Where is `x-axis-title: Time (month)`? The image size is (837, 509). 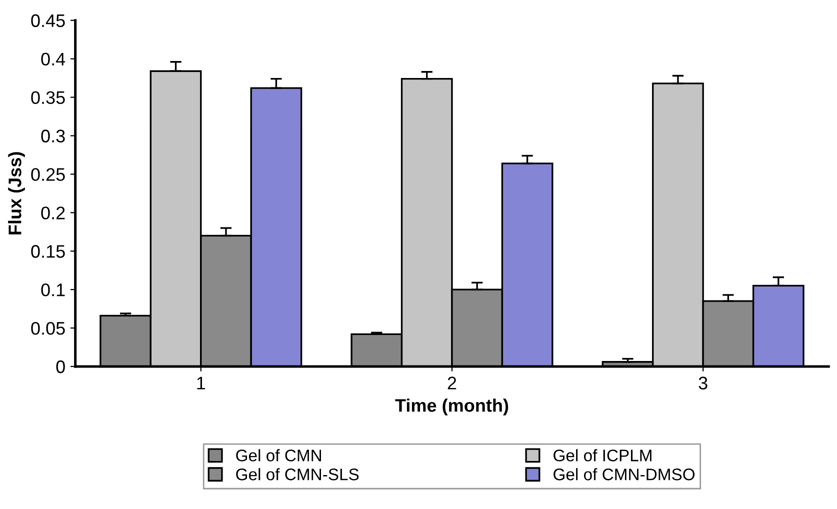 x-axis-title: Time (month) is located at coordinates (451, 407).